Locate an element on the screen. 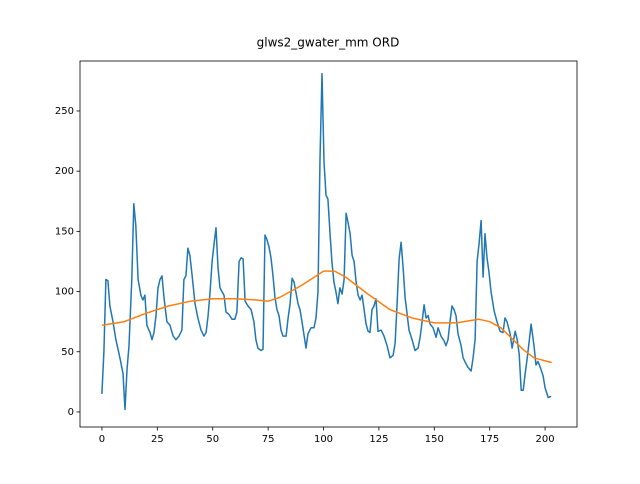 This screenshot has height=484, width=640. x-tick-label: 175 is located at coordinates (489, 439).